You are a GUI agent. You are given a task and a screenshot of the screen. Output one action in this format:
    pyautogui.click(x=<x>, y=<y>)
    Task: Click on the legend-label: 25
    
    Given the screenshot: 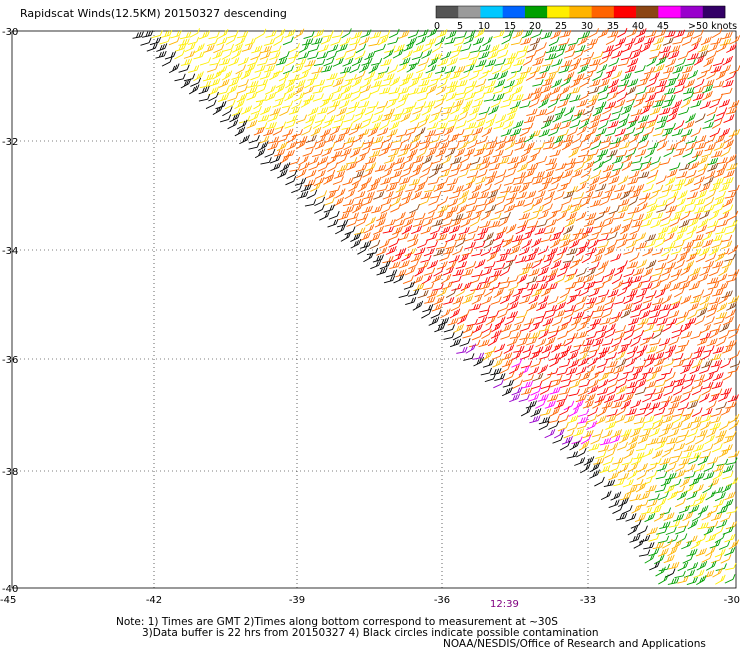 What is the action you would take?
    pyautogui.click(x=561, y=26)
    